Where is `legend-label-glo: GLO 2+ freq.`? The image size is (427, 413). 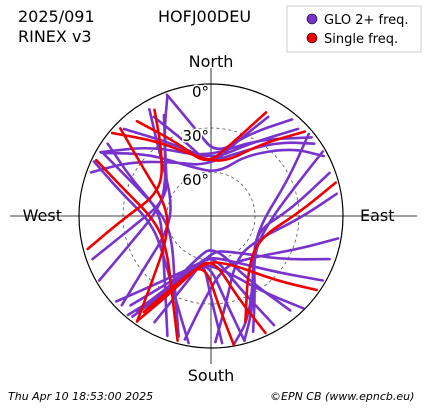
legend-label-glo: GLO 2+ freq. is located at coordinates (366, 20).